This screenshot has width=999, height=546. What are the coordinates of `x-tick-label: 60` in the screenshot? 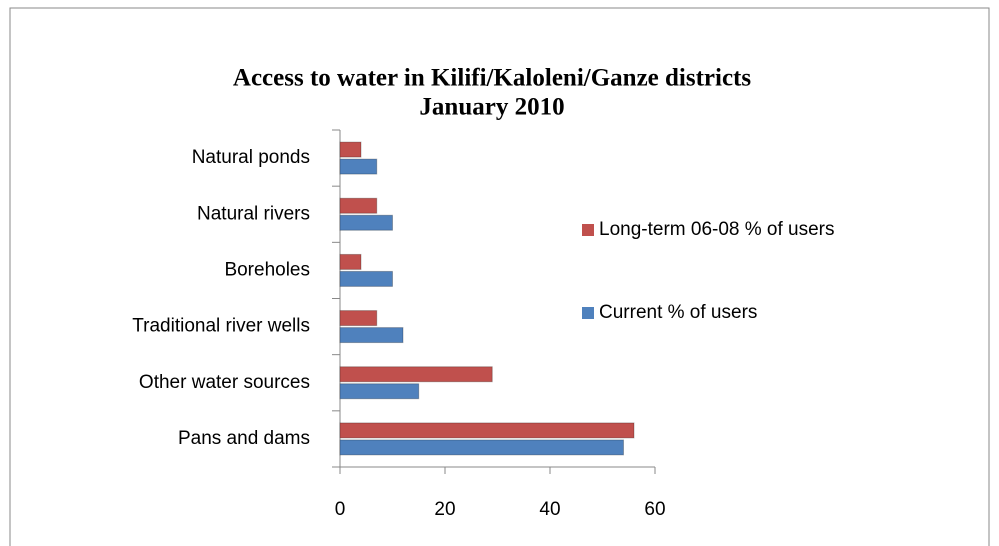 It's located at (654, 509).